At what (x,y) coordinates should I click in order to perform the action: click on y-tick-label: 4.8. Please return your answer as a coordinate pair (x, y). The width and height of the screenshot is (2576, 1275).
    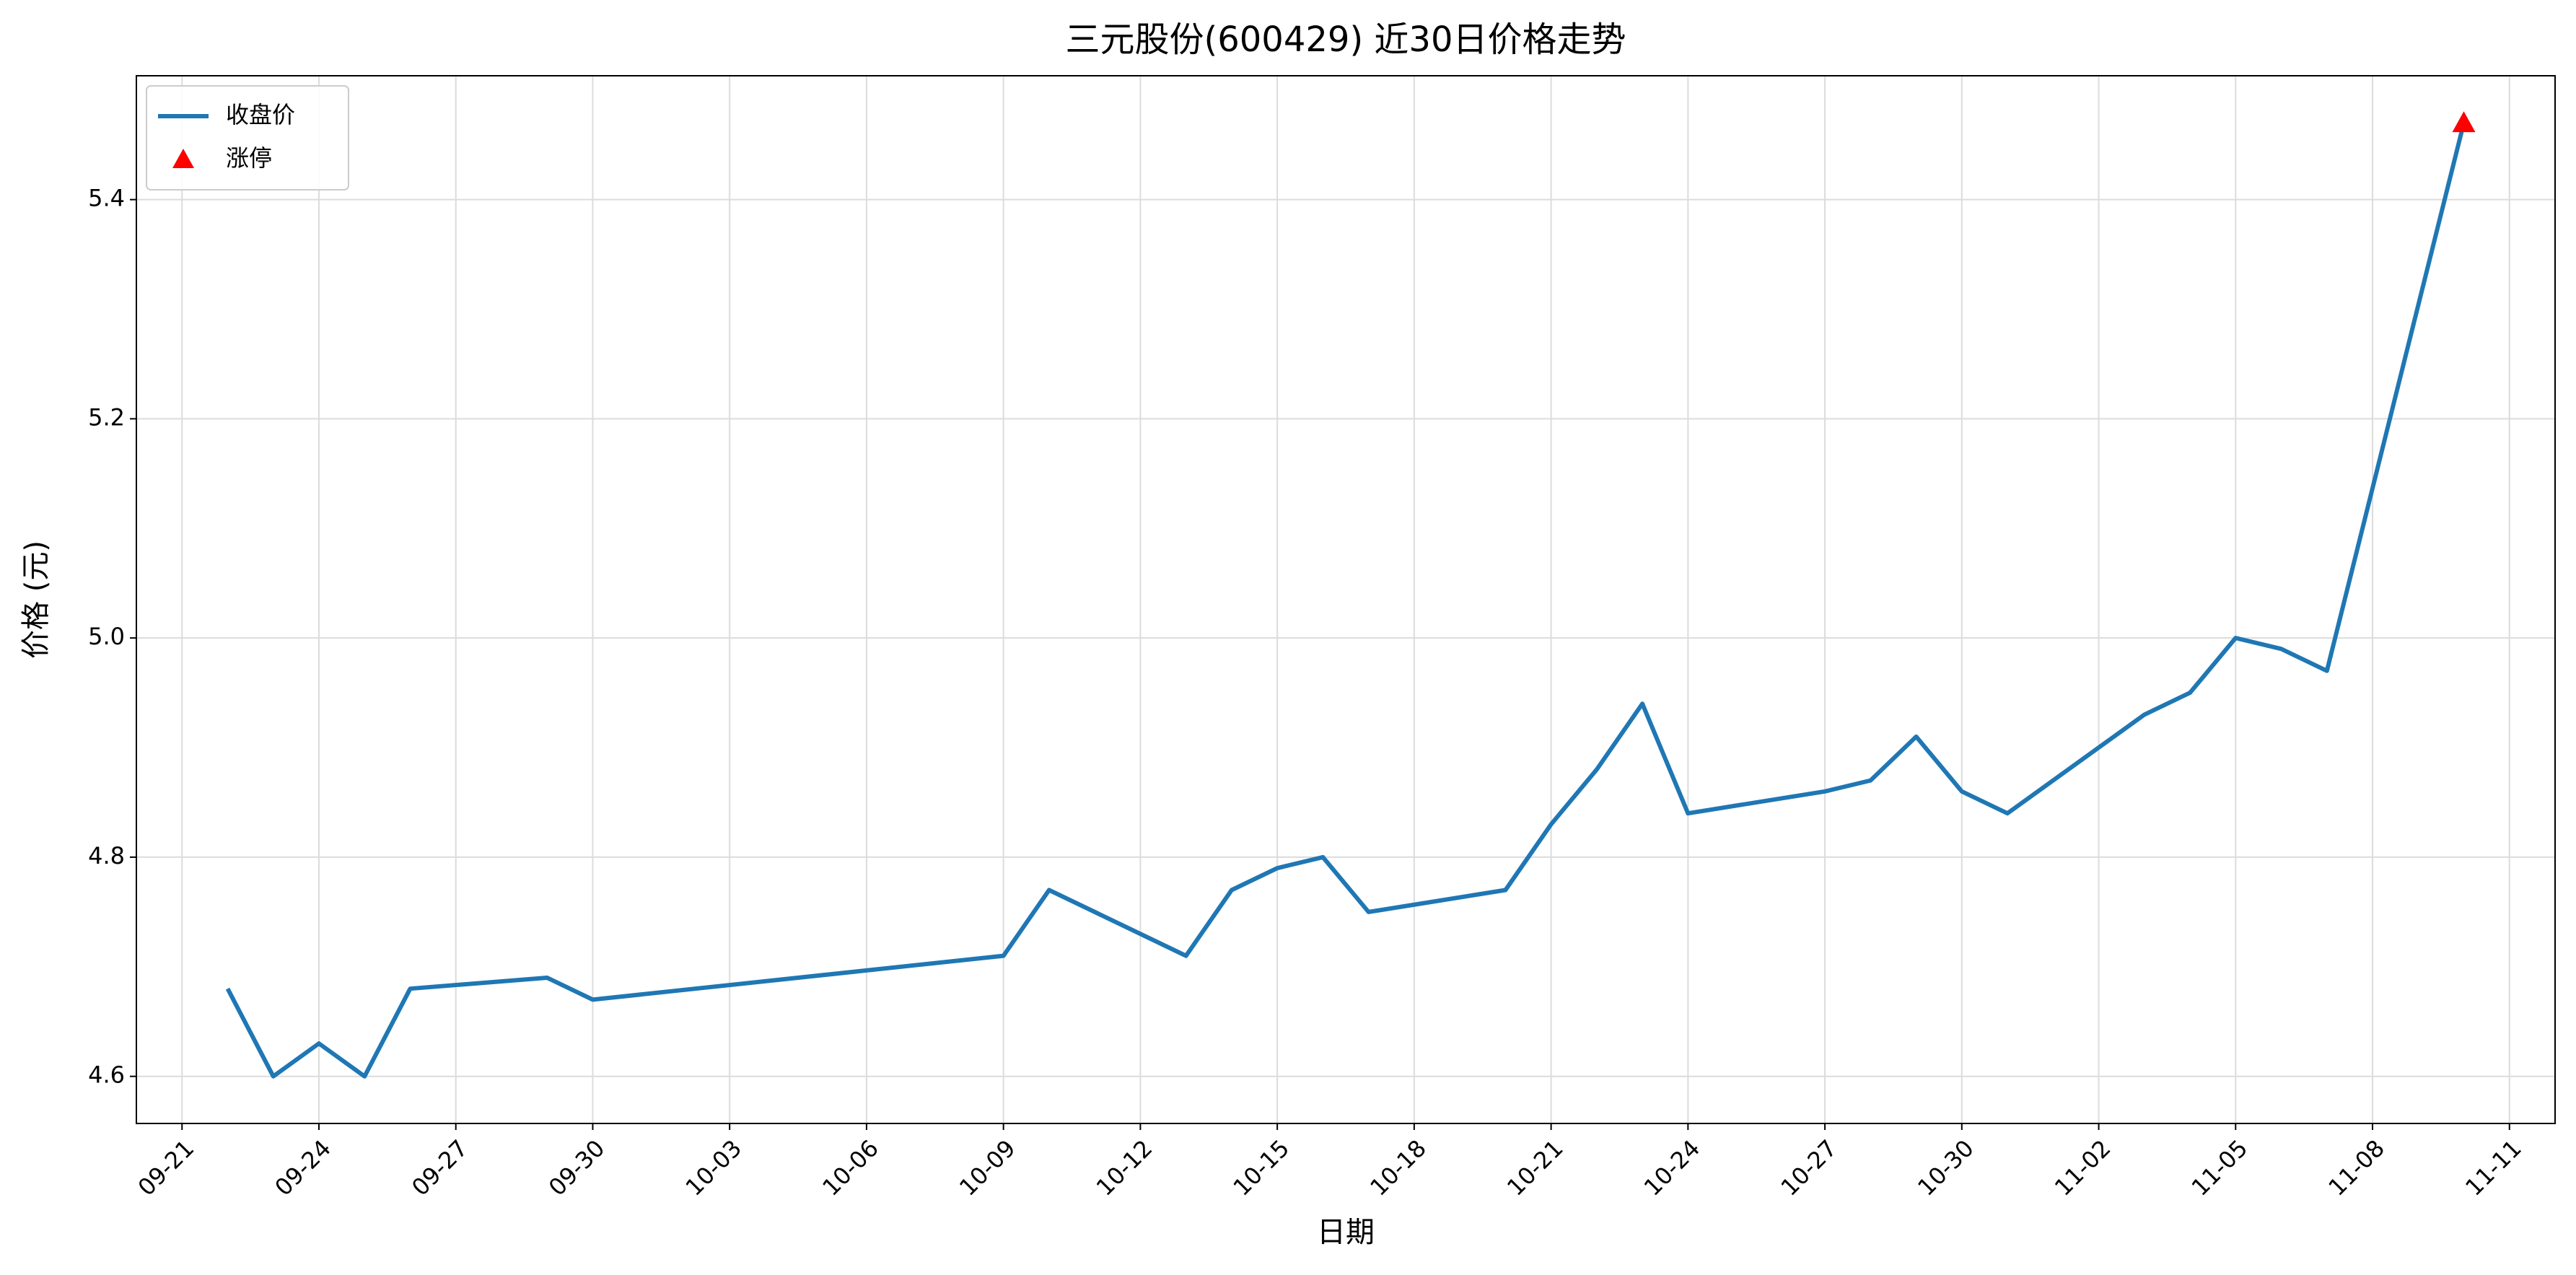
    Looking at the image, I should click on (107, 856).